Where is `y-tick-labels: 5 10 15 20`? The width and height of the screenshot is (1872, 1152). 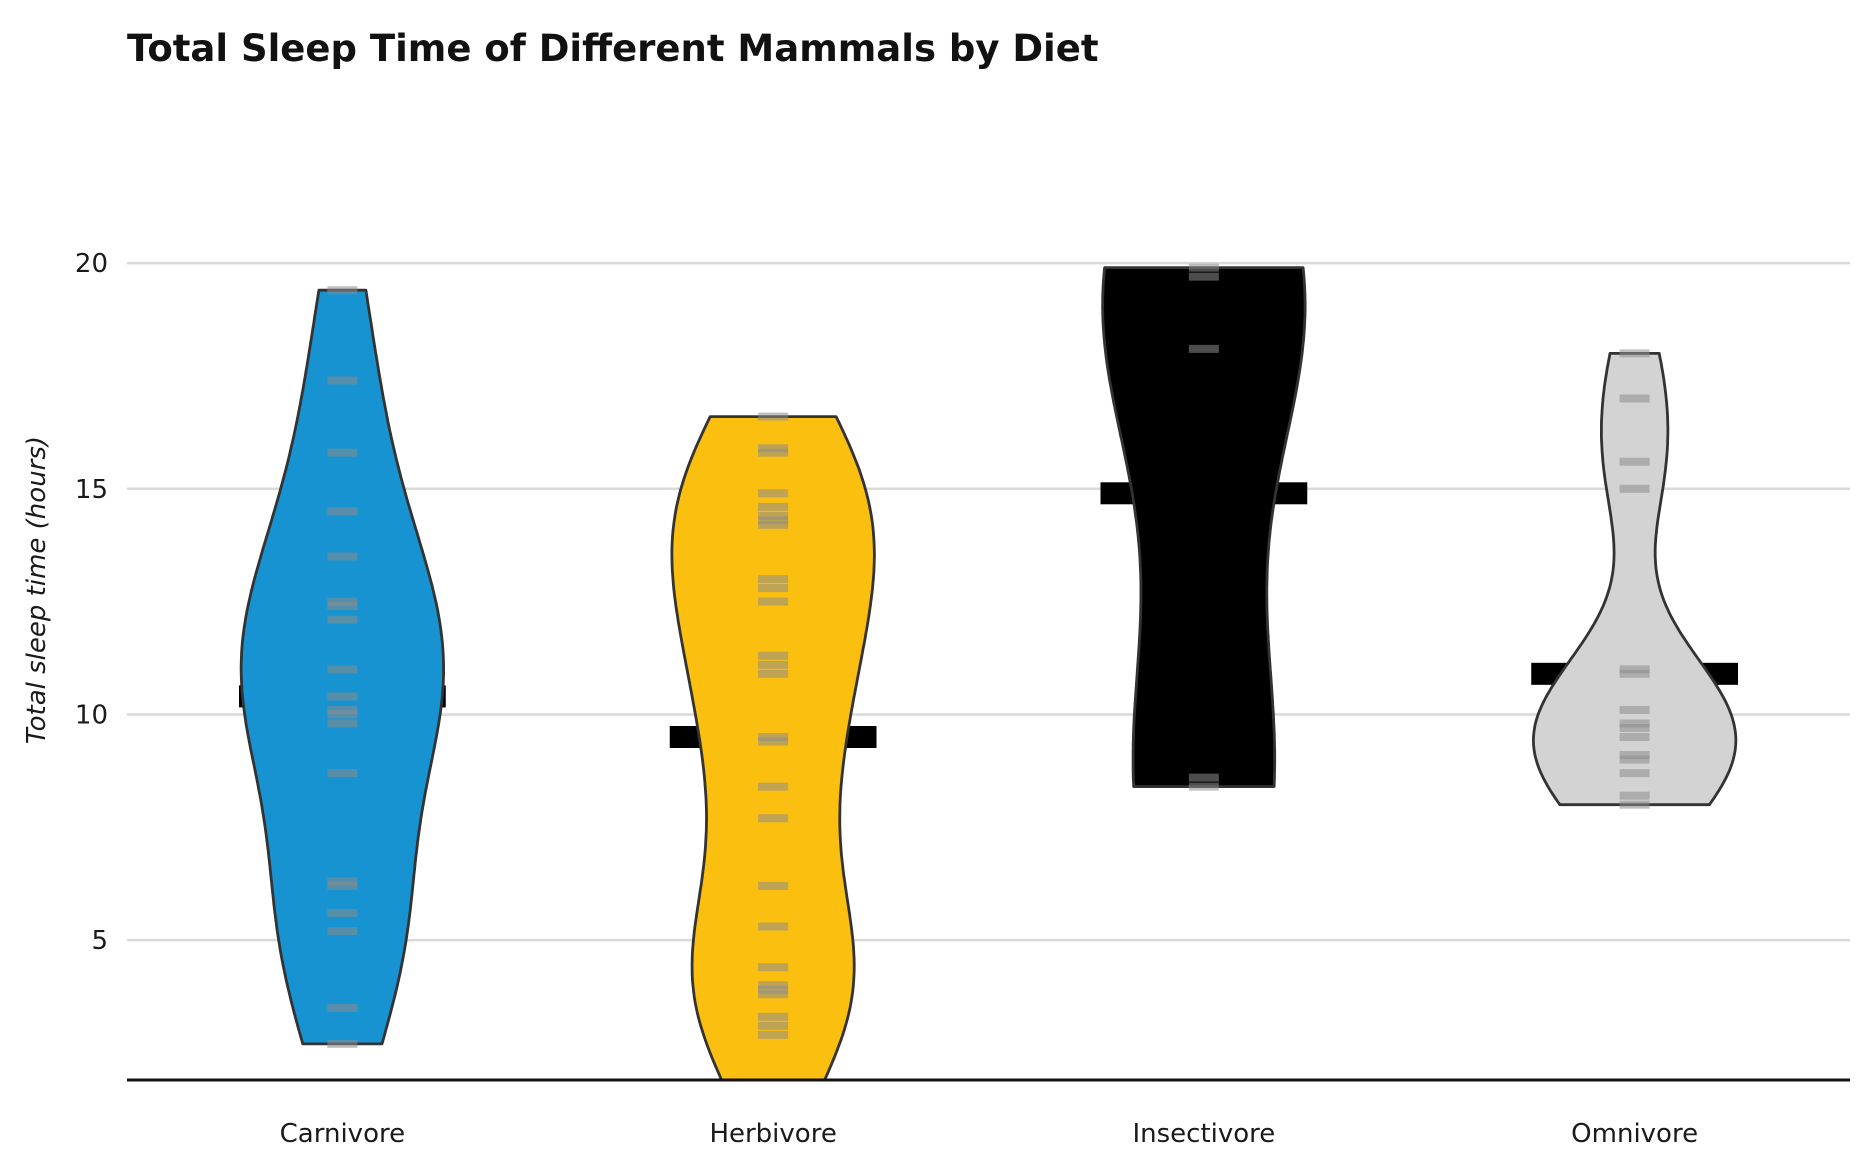 y-tick-labels: 5 10 15 20 is located at coordinates (91, 602).